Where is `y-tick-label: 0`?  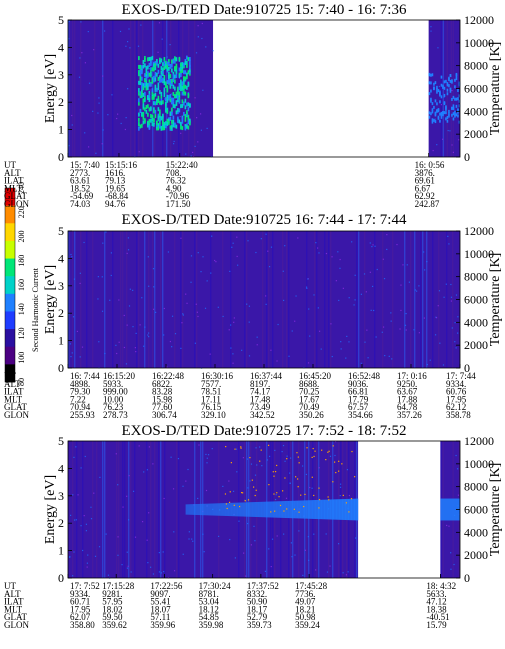 y-tick-label: 0 is located at coordinates (61, 157).